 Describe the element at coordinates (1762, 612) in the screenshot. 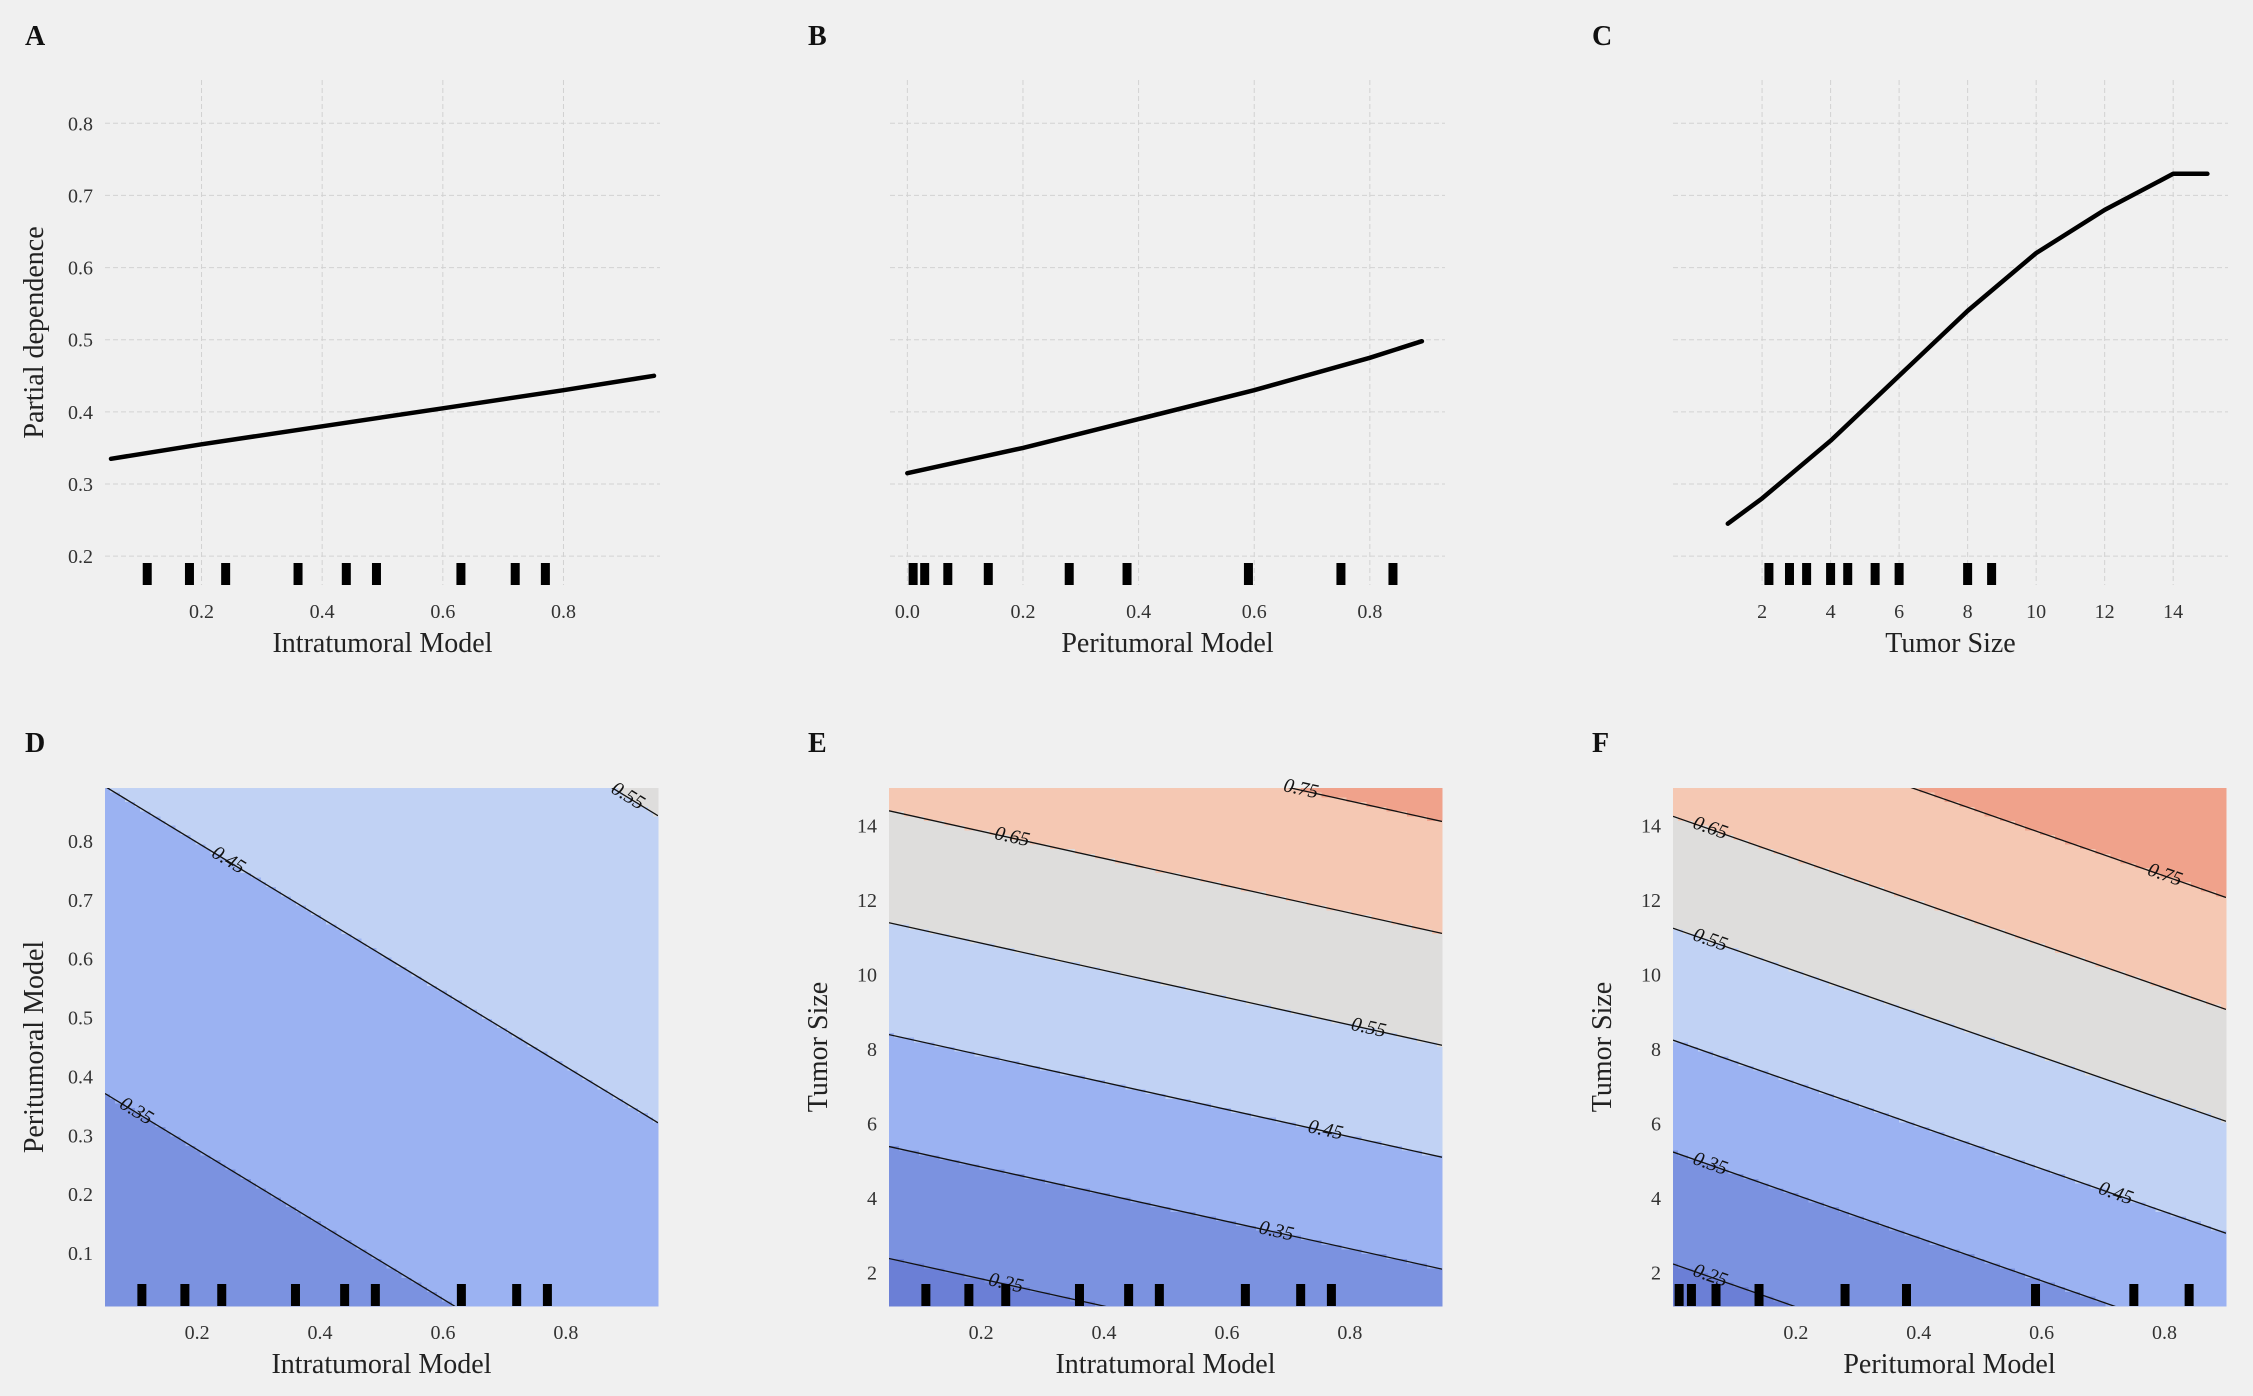

I see `x-tick-label: 2` at that location.